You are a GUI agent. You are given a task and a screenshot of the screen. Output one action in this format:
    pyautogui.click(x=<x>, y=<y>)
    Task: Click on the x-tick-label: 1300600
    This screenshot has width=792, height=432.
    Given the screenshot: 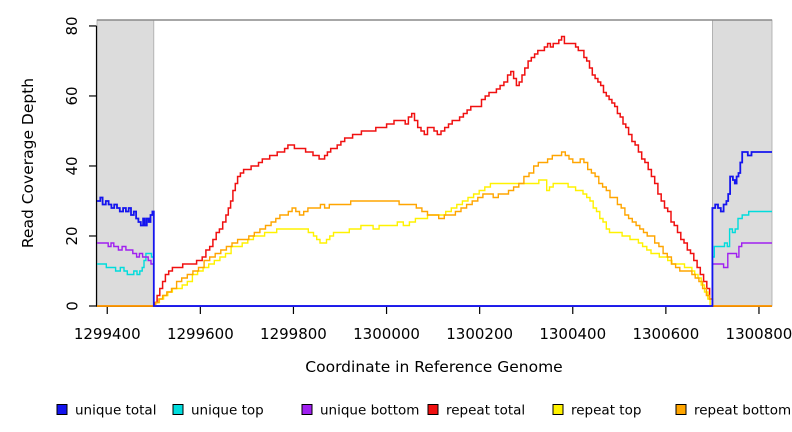 What is the action you would take?
    pyautogui.click(x=665, y=334)
    